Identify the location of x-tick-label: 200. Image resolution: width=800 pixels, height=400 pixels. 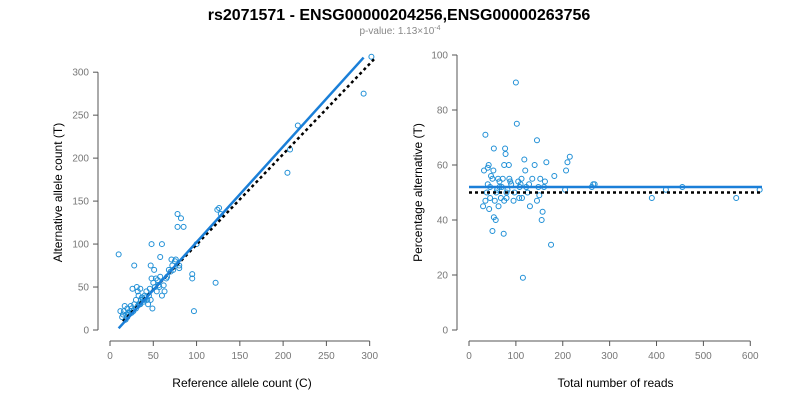
(562, 356).